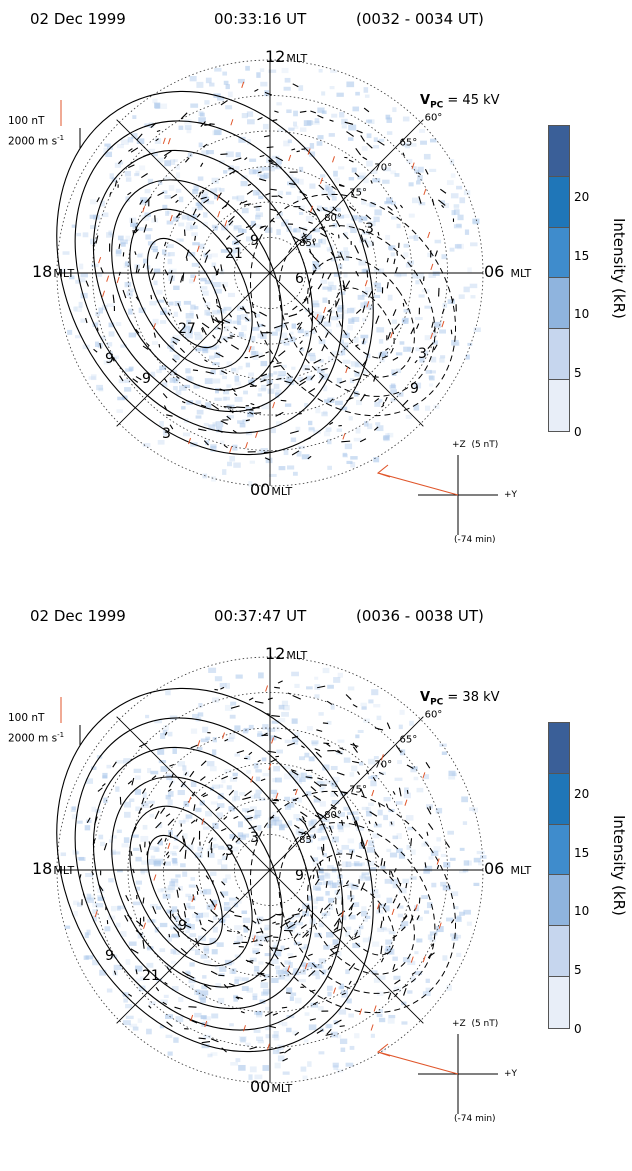  I want to click on mlt-18-label: 18MLT, so click(53, 868).